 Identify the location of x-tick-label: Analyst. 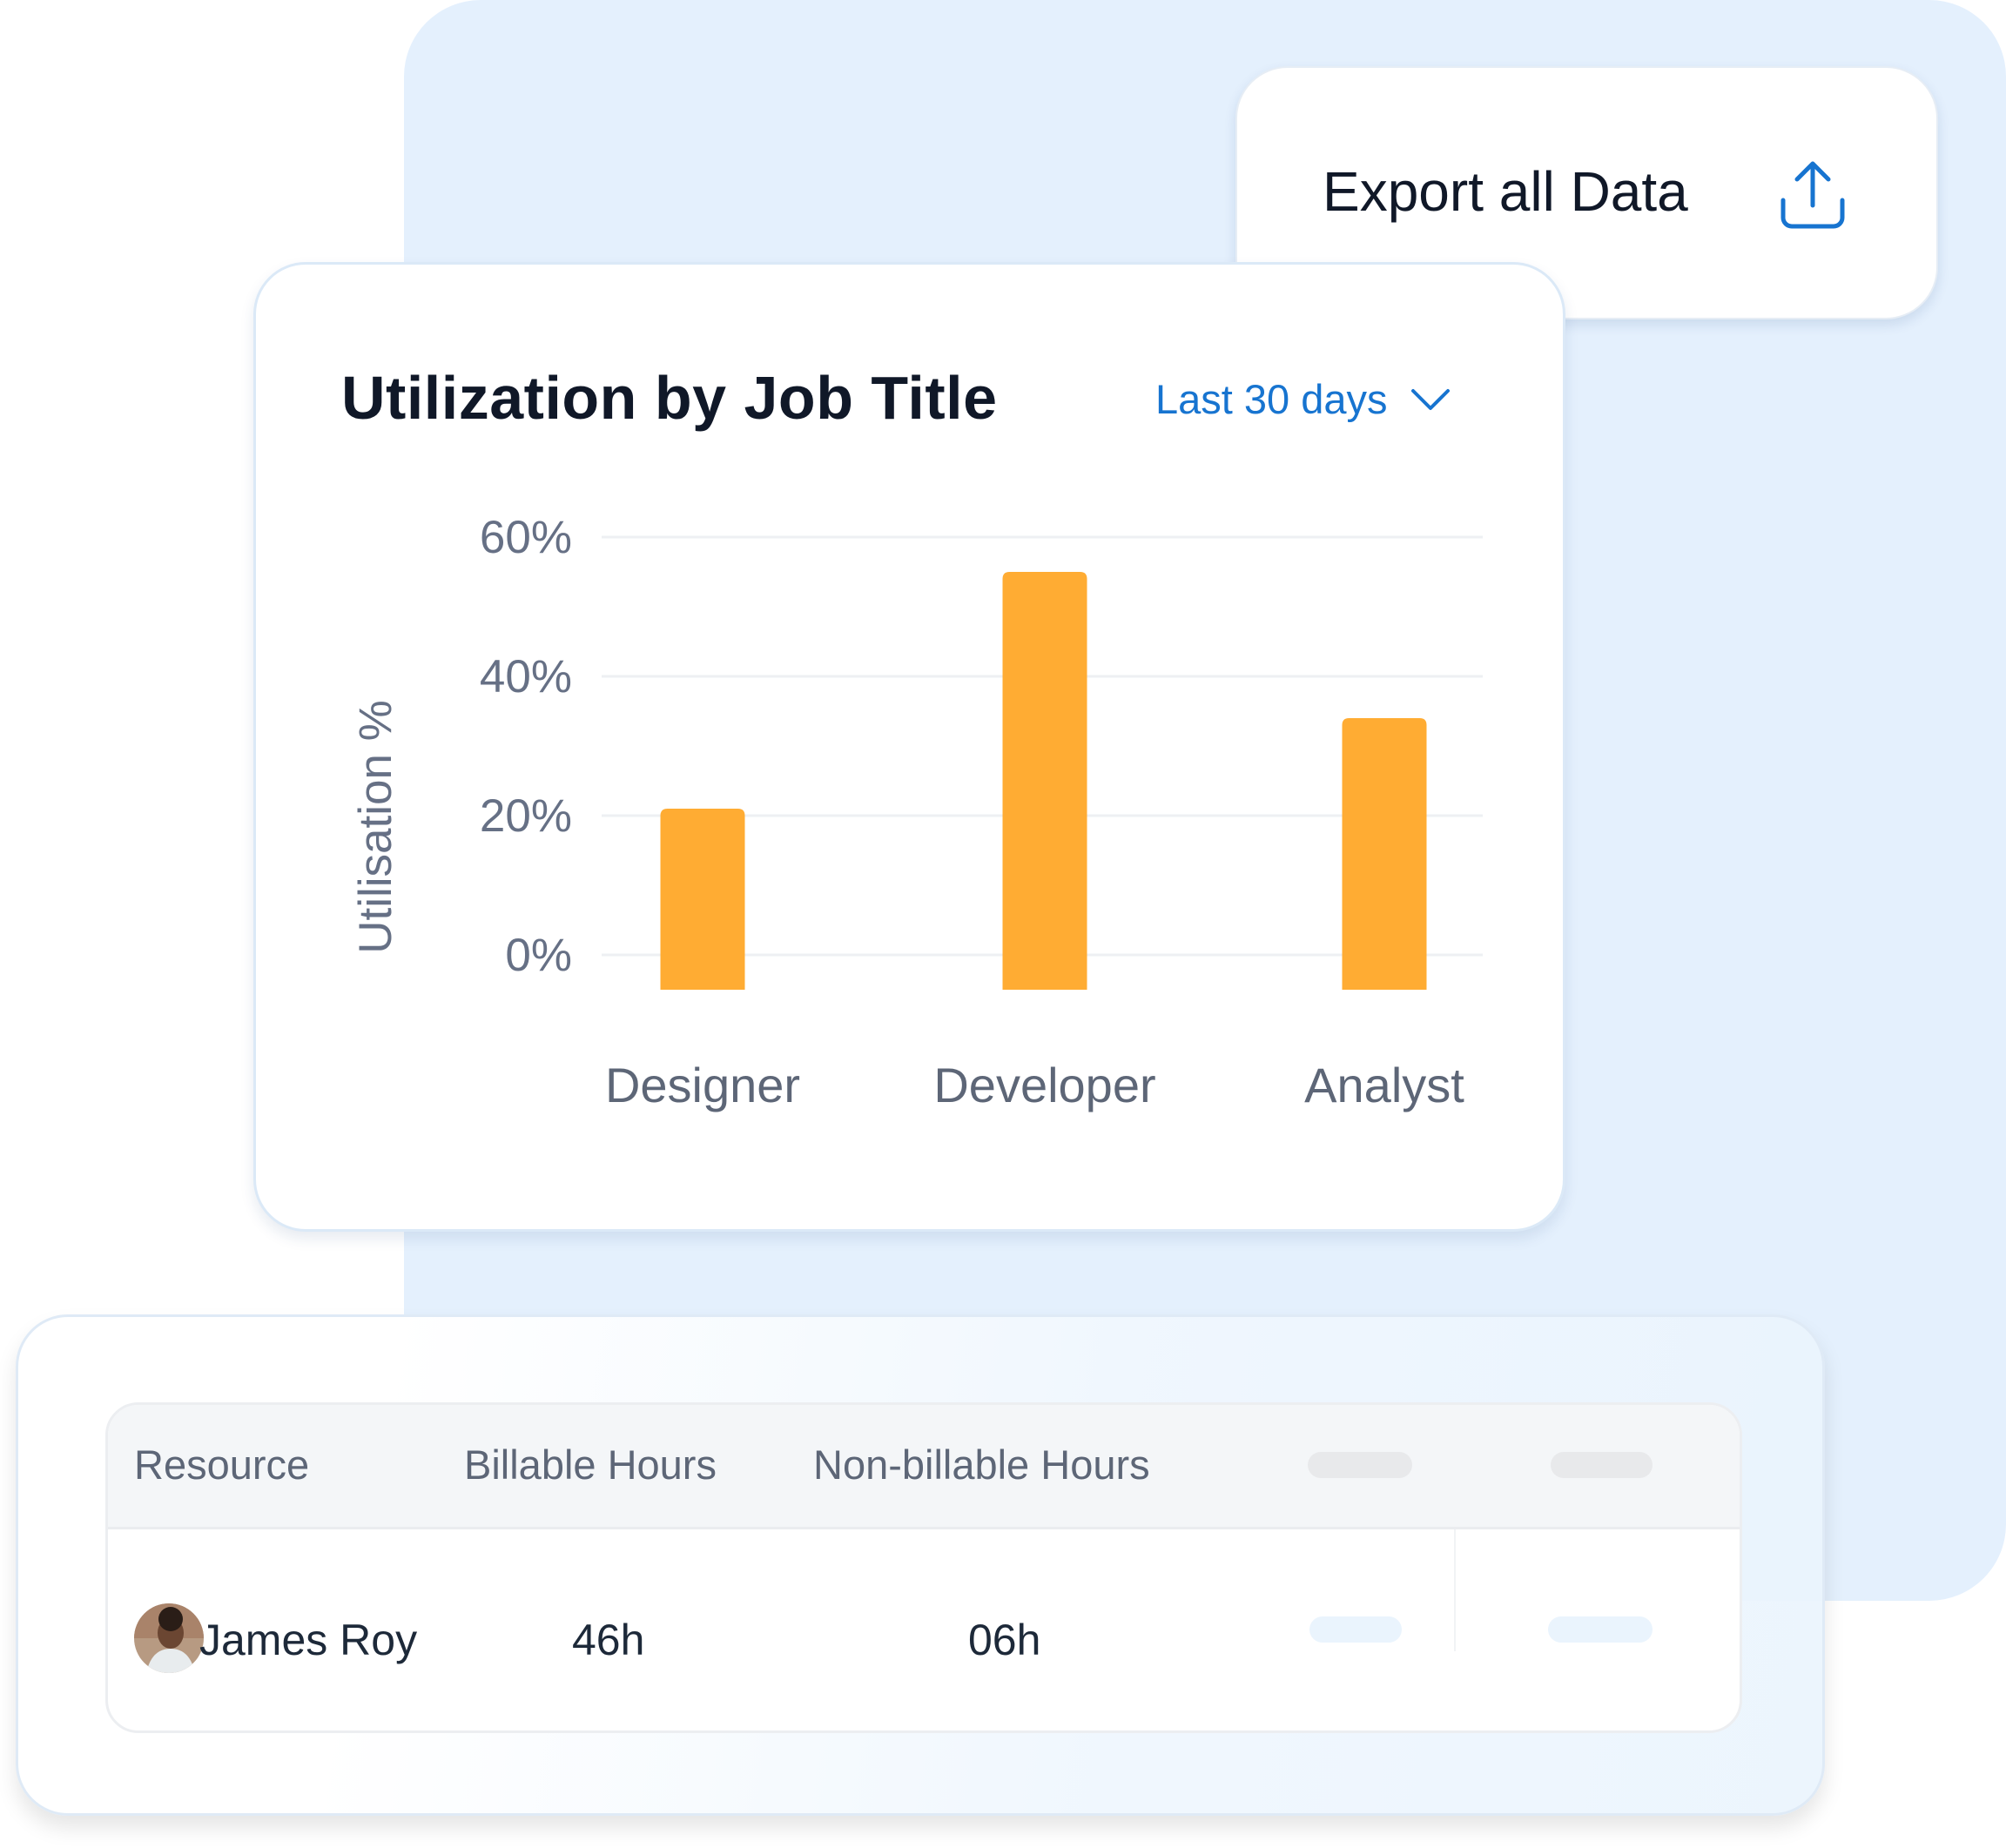
(1384, 1085).